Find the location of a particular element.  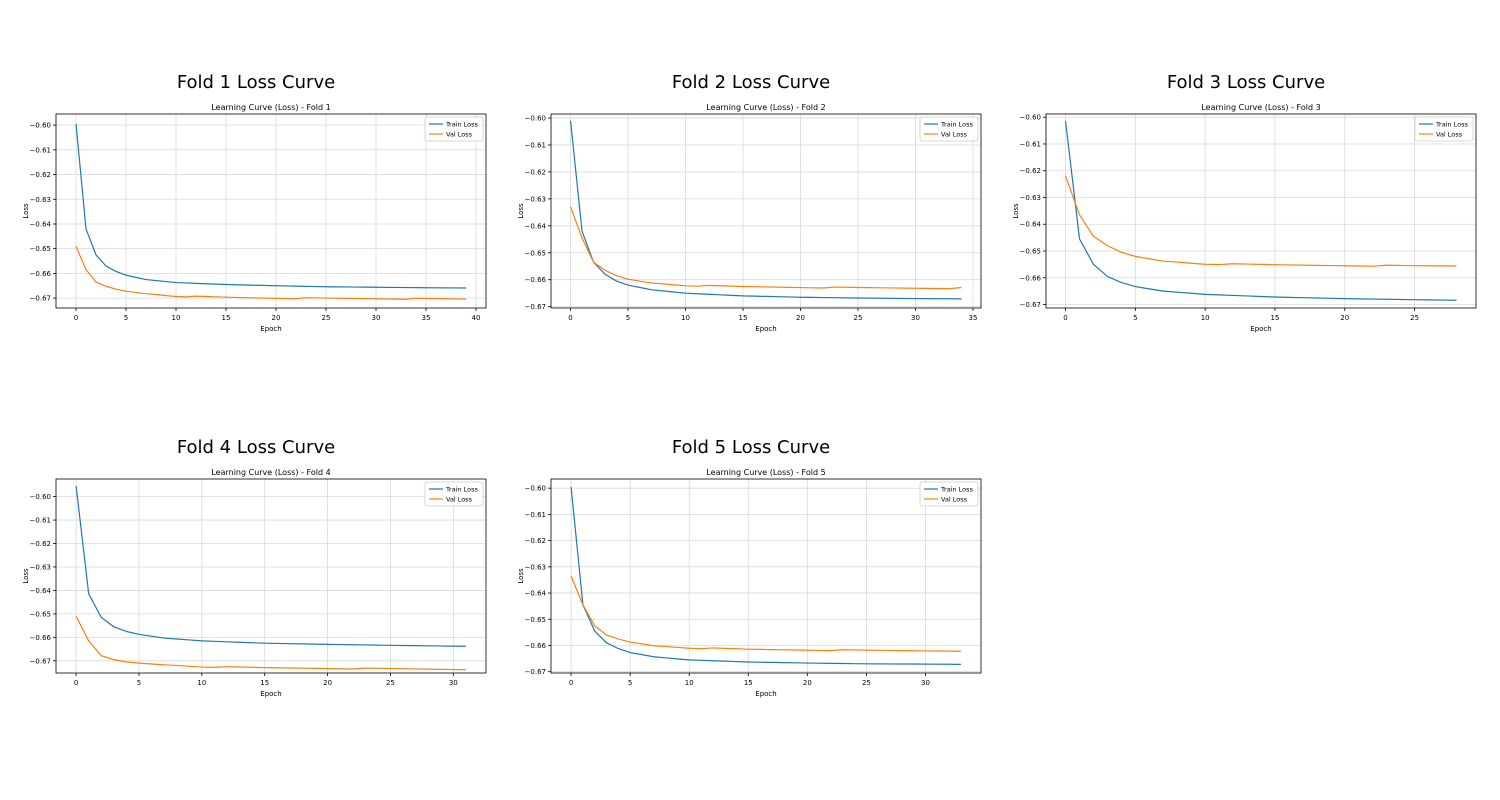

legend: Train Loss Val Loss is located at coordinates (1444, 129).